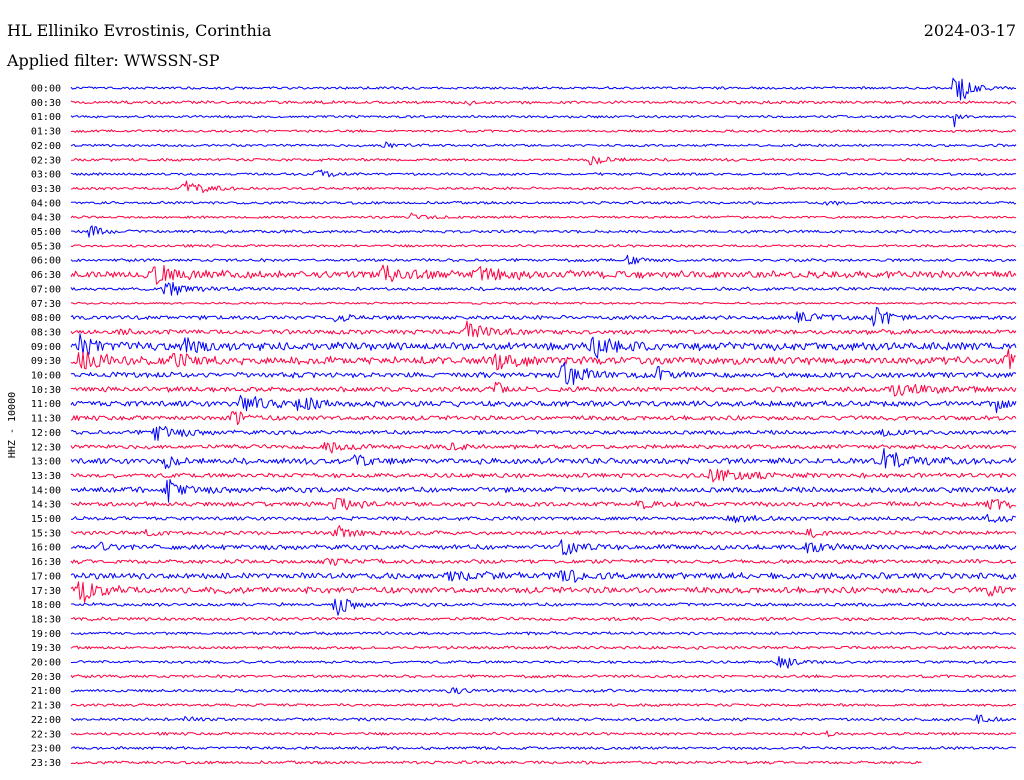 The width and height of the screenshot is (1024, 780). What do you see at coordinates (46, 533) in the screenshot?
I see `time-tick-label: 15:30` at bounding box center [46, 533].